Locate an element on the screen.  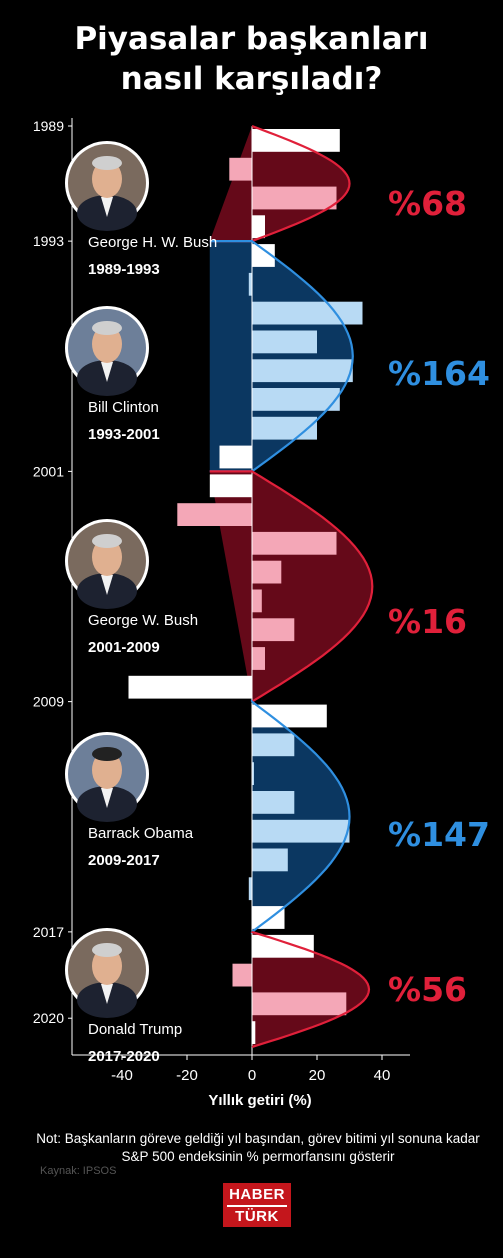
president-name-1993: Bill Clinton is located at coordinates (123, 407).